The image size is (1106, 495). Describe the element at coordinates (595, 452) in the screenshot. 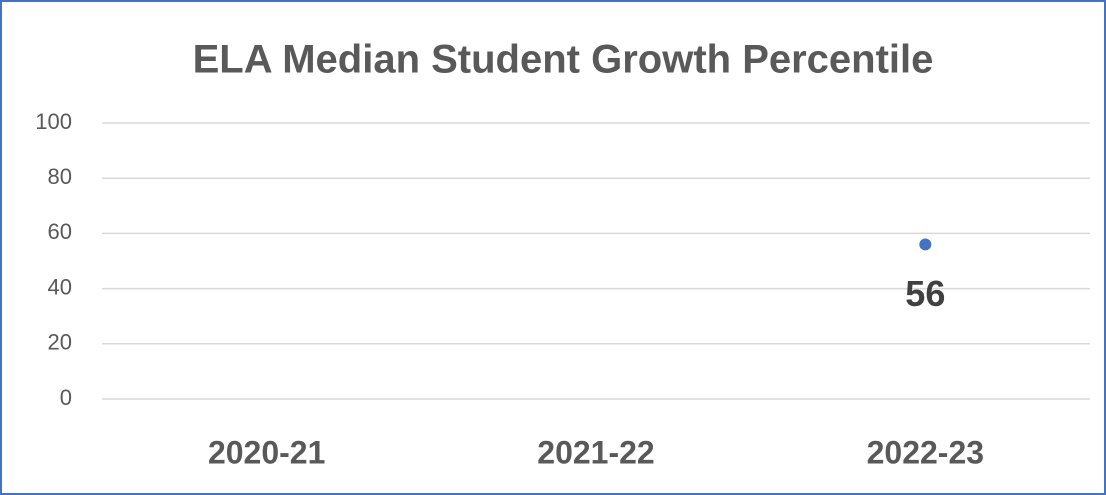

I see `x-tick-label: 2021-22` at that location.